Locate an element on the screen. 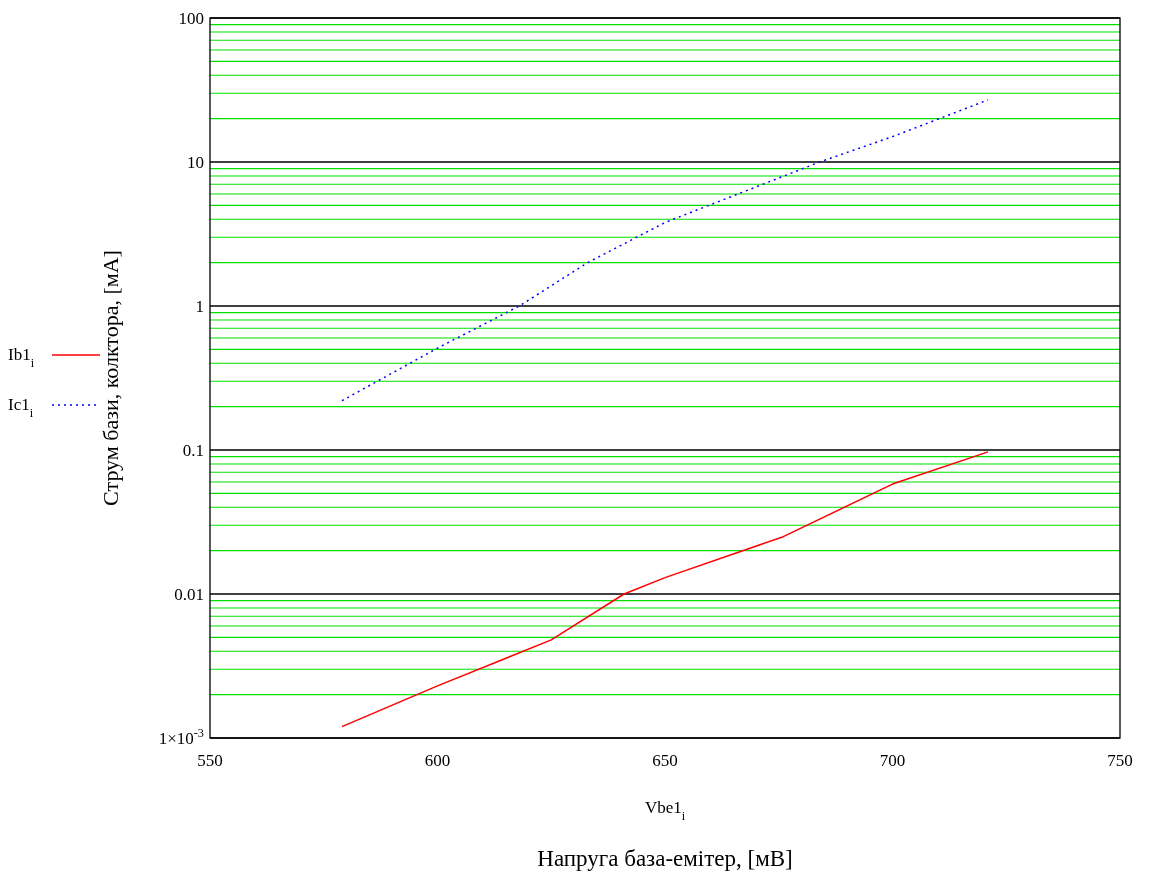 The width and height of the screenshot is (1154, 872). text: Напруга база-емітер, [мВ] is located at coordinates (665, 858).